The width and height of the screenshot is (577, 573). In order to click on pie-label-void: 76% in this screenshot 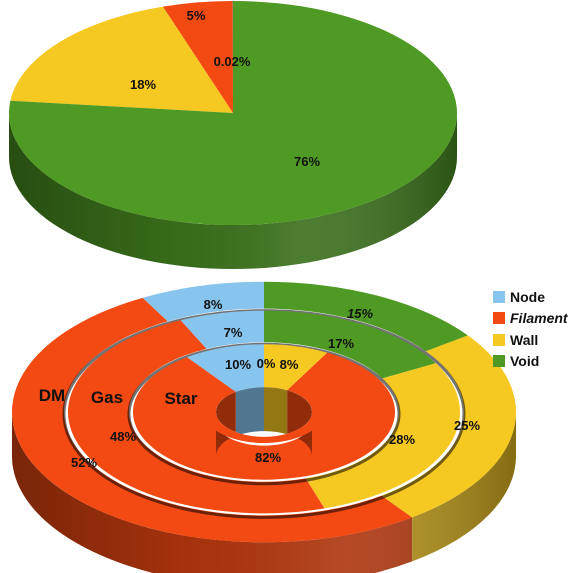, I will do `click(307, 161)`.